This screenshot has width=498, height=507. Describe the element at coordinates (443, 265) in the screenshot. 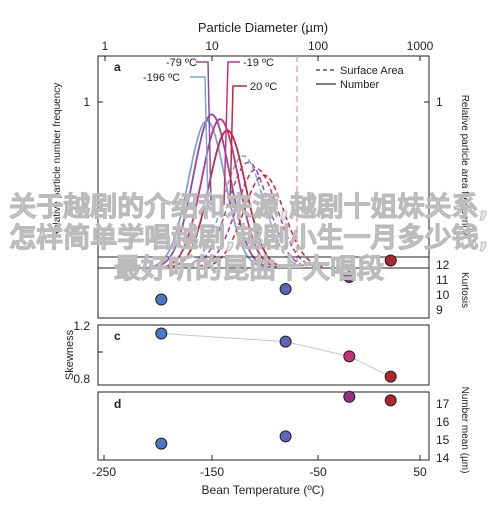

I see `kurtosis-tick-12: 12` at that location.